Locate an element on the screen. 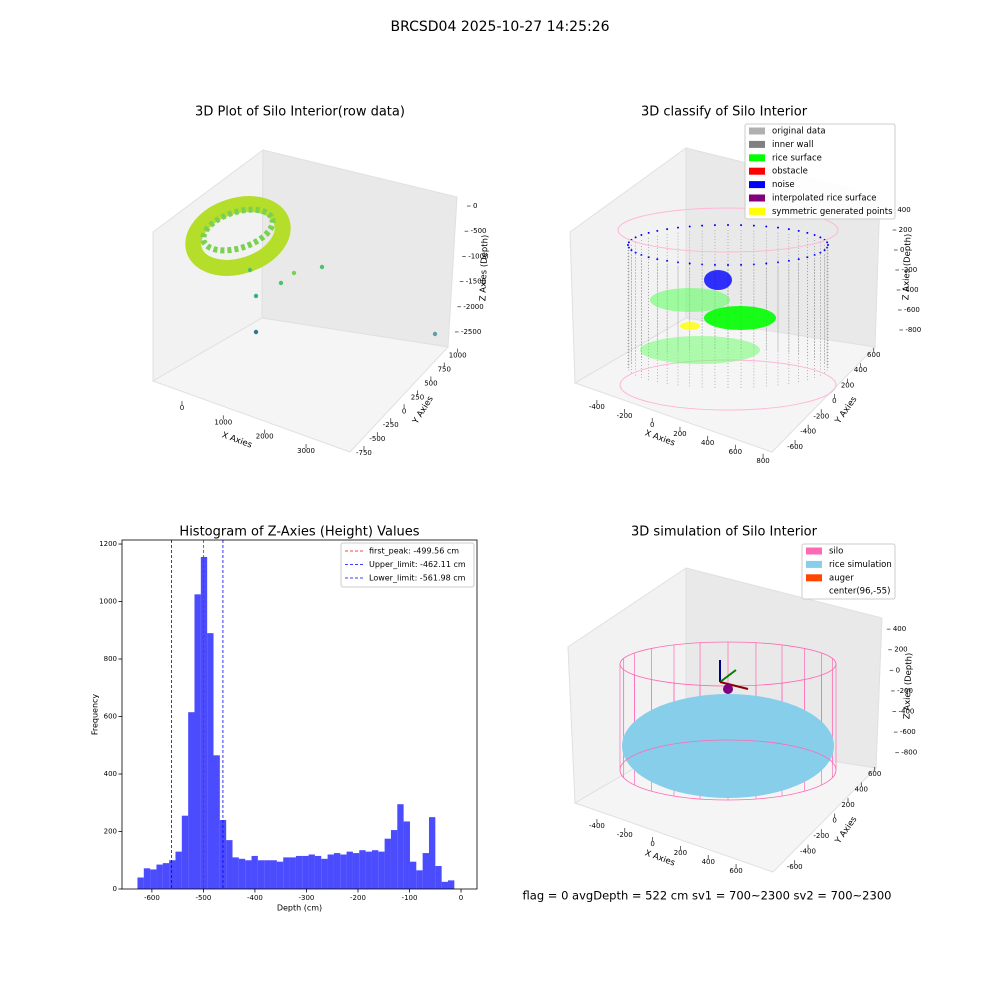  z-tick-label: -200 is located at coordinates (905, 691).